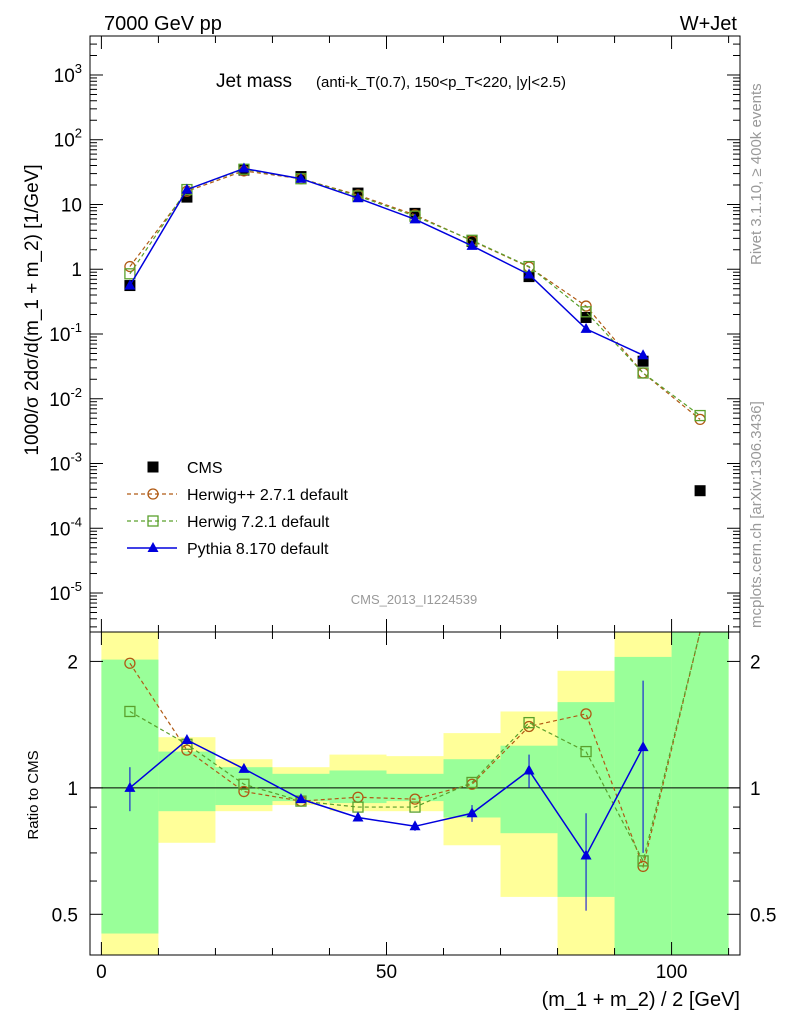 The width and height of the screenshot is (786, 1024). What do you see at coordinates (258, 522) in the screenshot?
I see `legend-label: Herwig 7.2.1 default` at bounding box center [258, 522].